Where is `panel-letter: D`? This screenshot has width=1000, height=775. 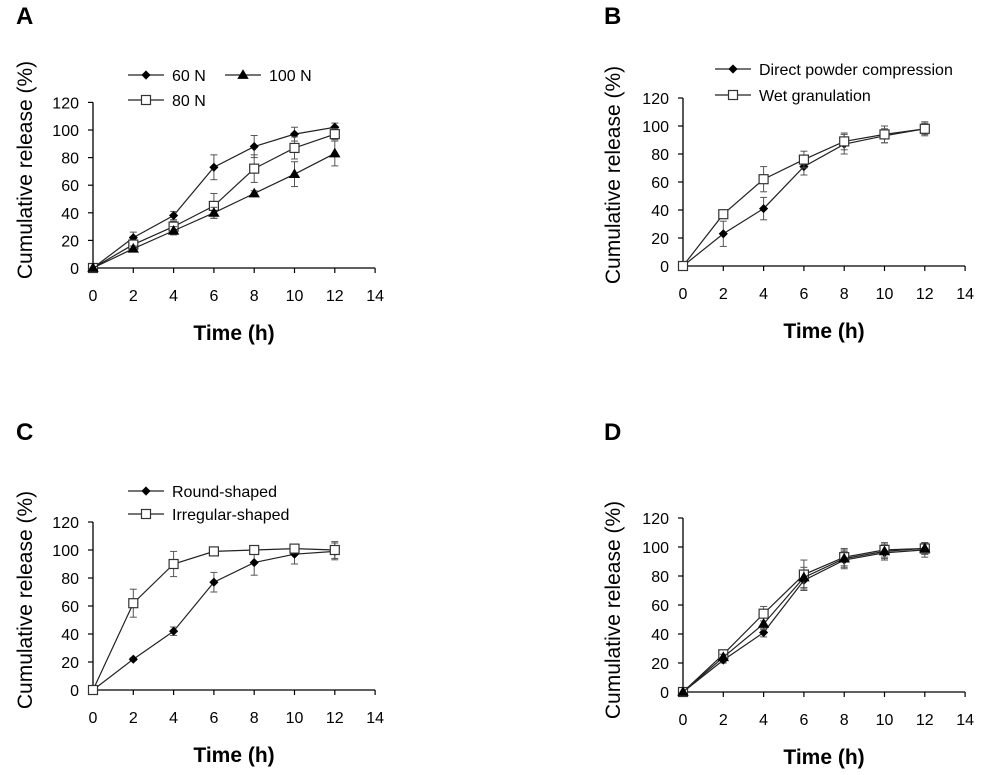 panel-letter: D is located at coordinates (612, 432).